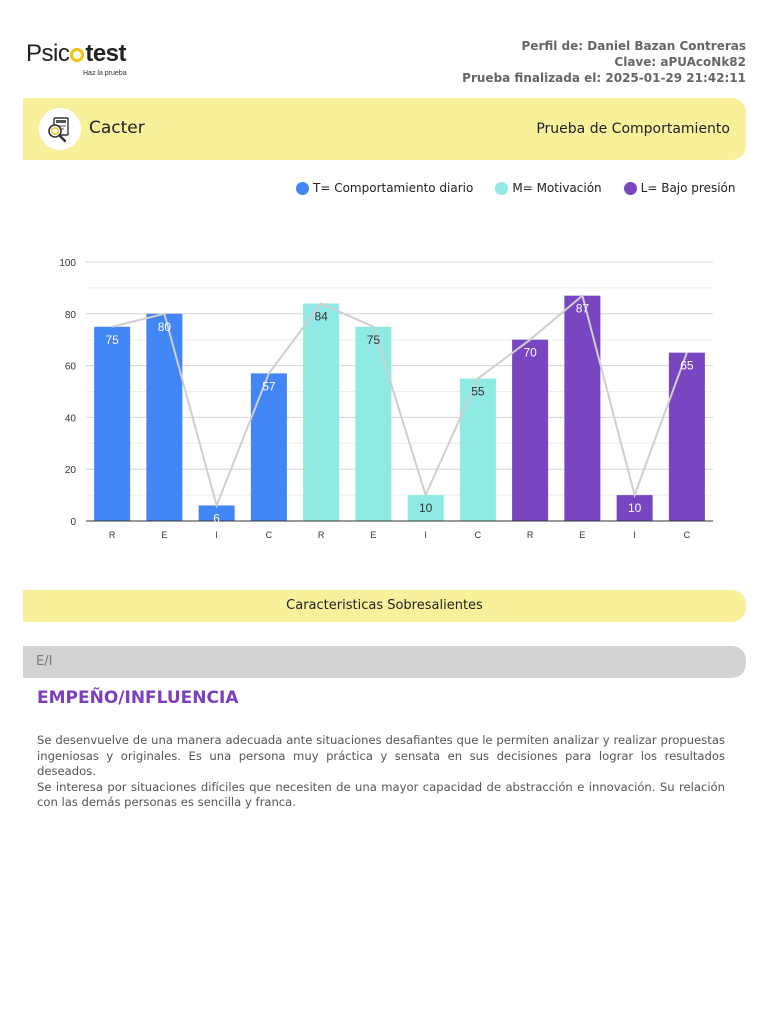  What do you see at coordinates (44, 661) in the screenshot?
I see `trait-code: E/I` at bounding box center [44, 661].